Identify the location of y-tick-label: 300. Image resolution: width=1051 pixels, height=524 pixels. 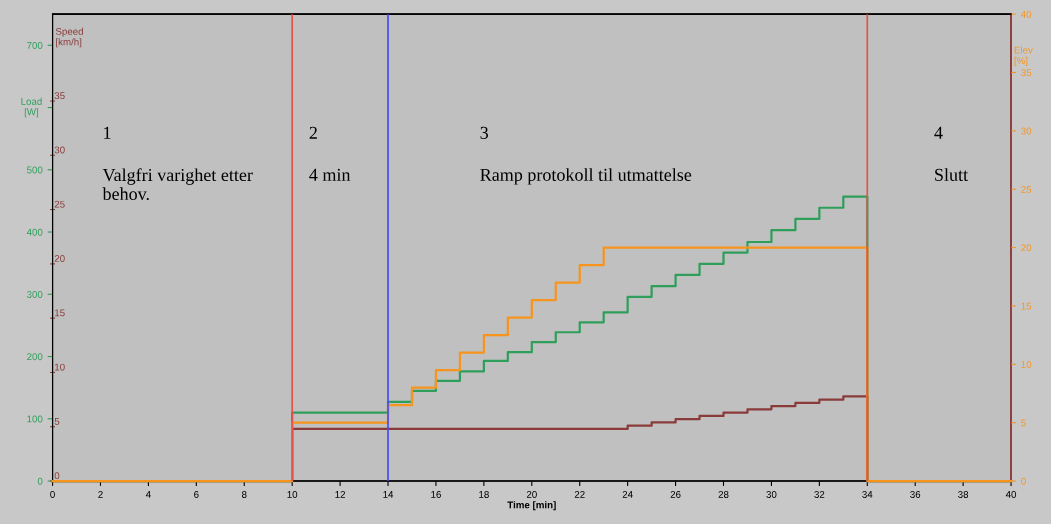
(34, 294).